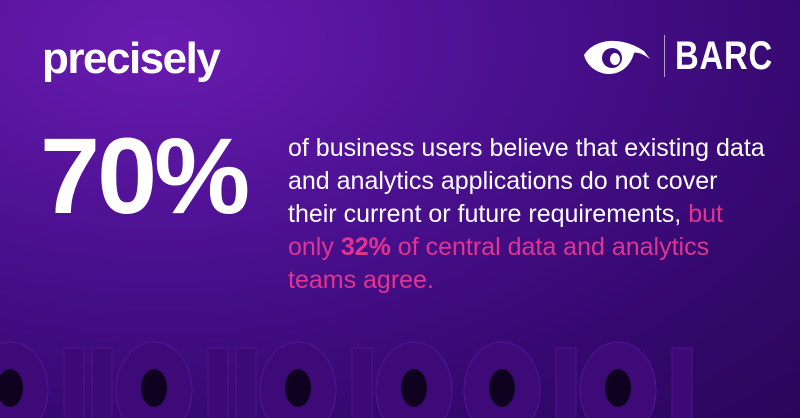 This screenshot has width=800, height=418. I want to click on precisely-logo: precisely, so click(131, 58).